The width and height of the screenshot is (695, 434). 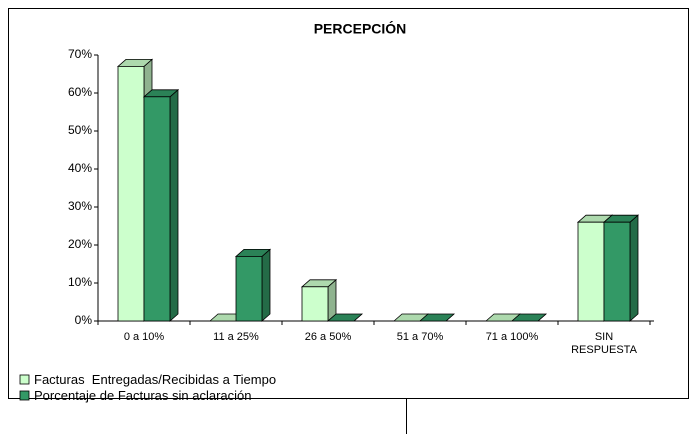 I want to click on x-tick-label: SIN RESPUESTA, so click(x=604, y=343).